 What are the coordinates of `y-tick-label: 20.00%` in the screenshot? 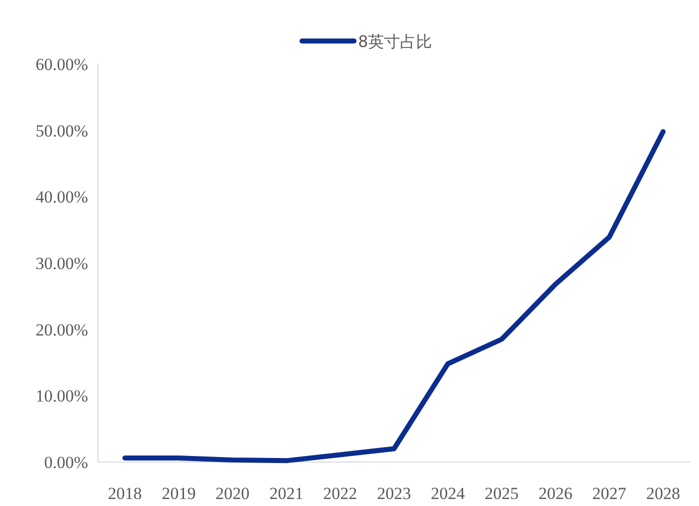 It's located at (62, 330).